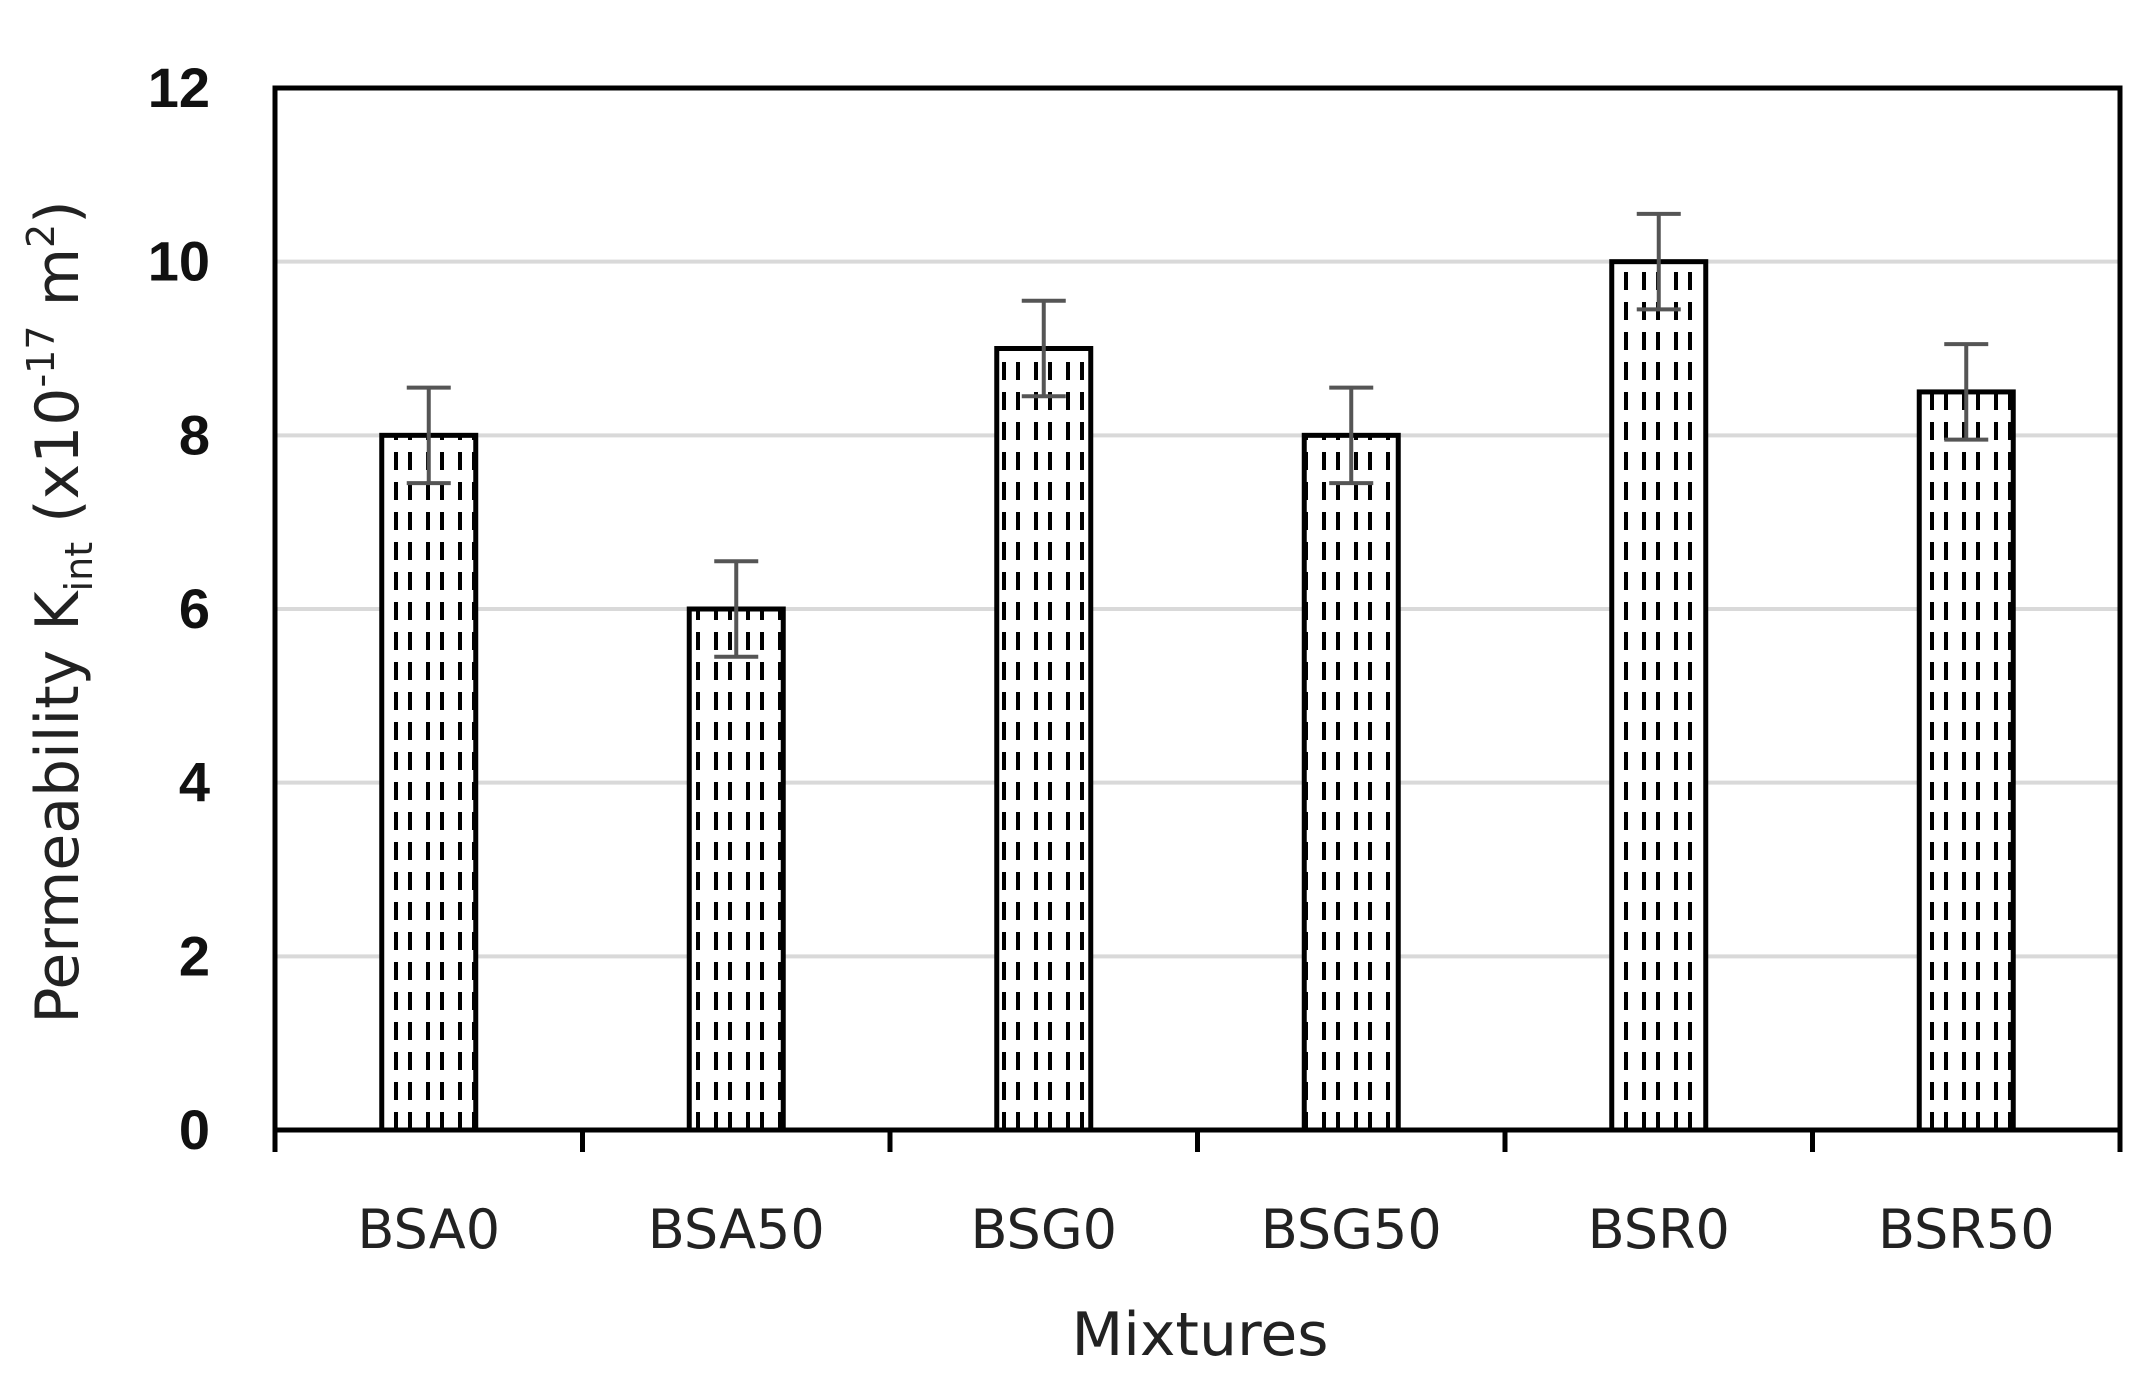 Image resolution: width=2151 pixels, height=1377 pixels. I want to click on y-tick-label: 12, so click(179, 87).